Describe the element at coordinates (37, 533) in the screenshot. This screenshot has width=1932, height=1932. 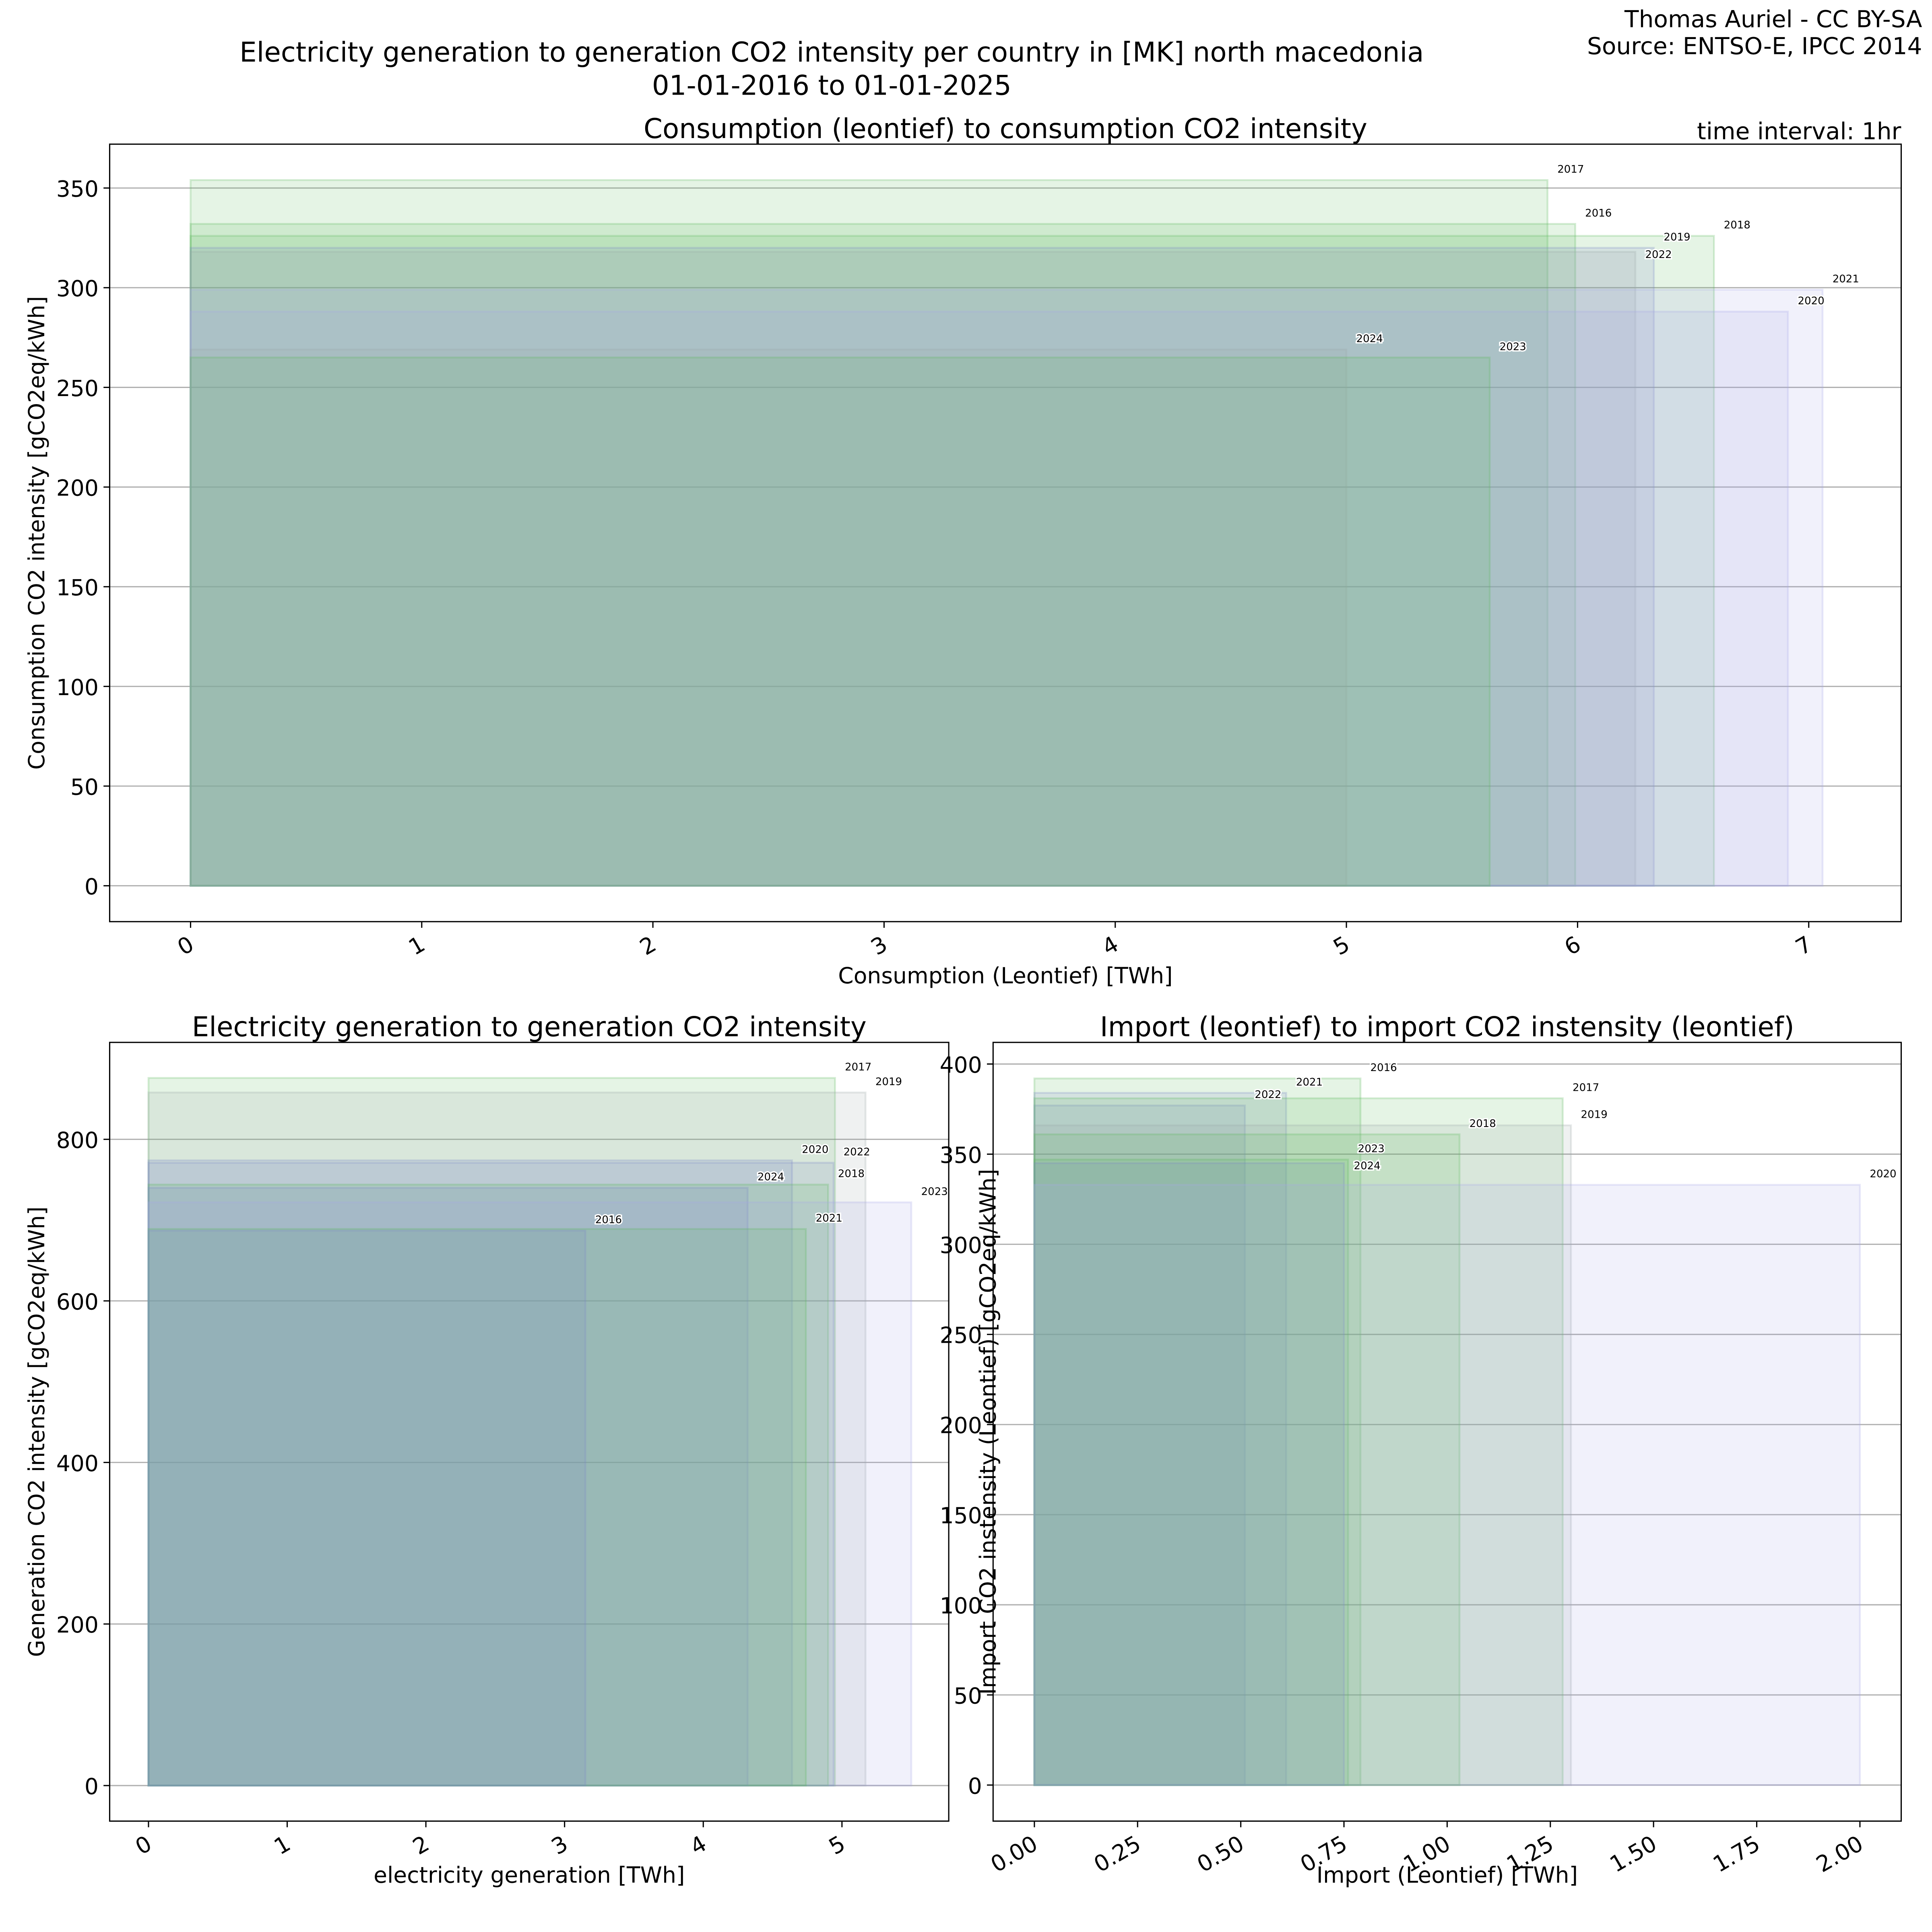
I see `y-axis-label: Consumption CO2 intensity [gCO2eq/kWh]` at that location.